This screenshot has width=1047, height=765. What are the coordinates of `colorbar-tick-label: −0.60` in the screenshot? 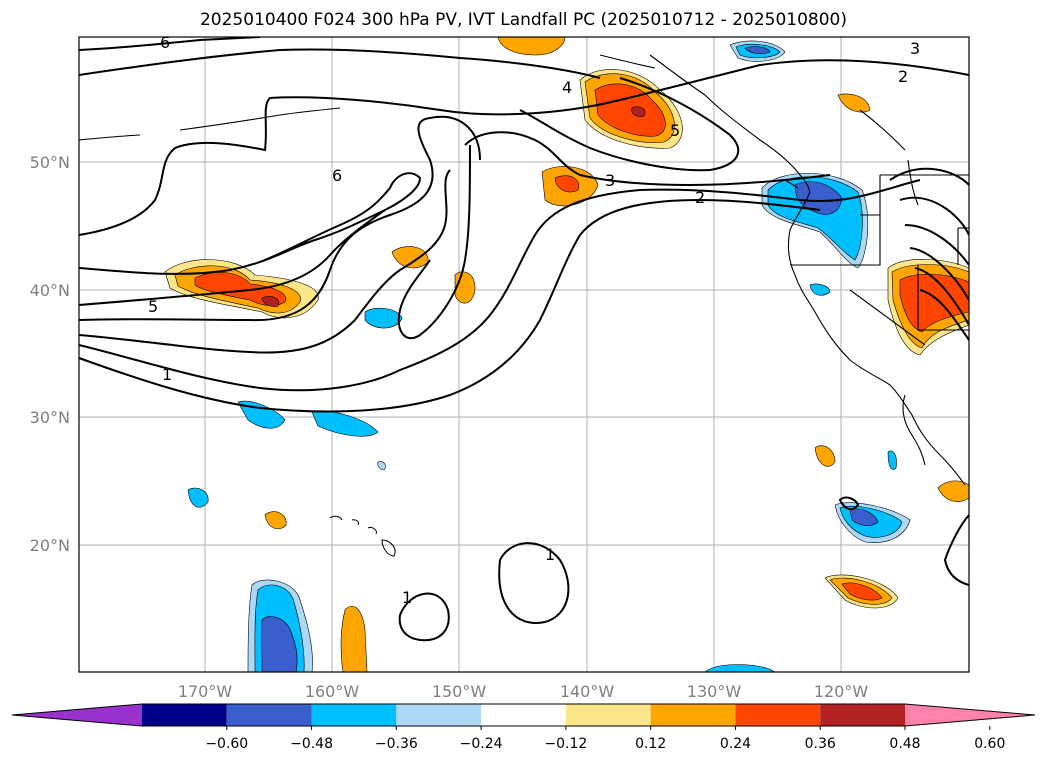 It's located at (226, 744).